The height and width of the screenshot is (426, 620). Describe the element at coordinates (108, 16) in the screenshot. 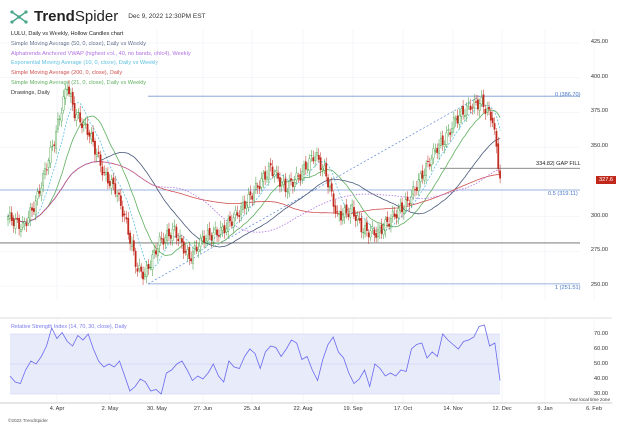

I see `header: TrendSpider Dec 9, 2022 12:30PM EST` at that location.